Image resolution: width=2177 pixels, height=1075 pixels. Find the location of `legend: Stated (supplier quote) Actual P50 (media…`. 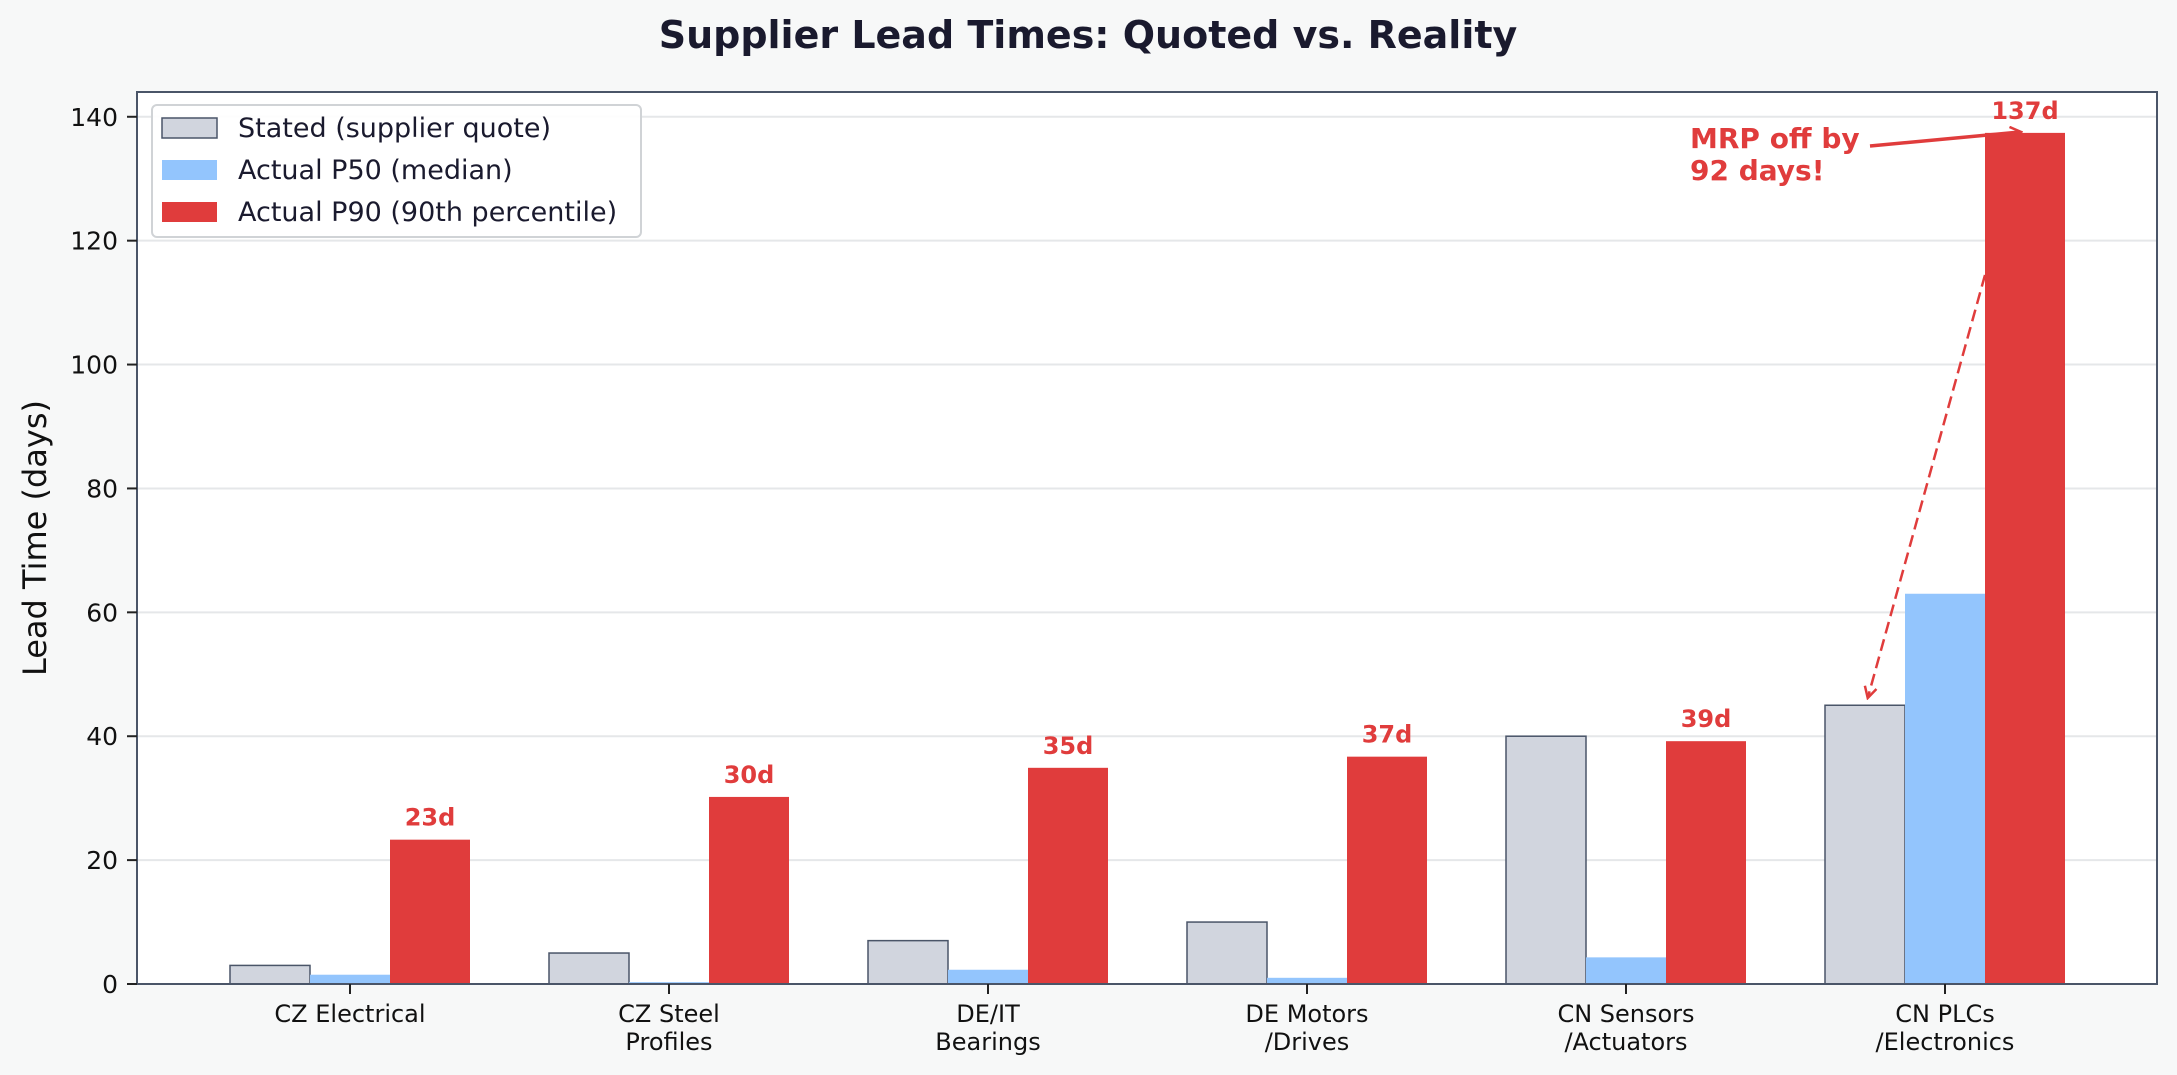

legend: Stated (supplier quote) Actual P50 (media… is located at coordinates (396, 171).